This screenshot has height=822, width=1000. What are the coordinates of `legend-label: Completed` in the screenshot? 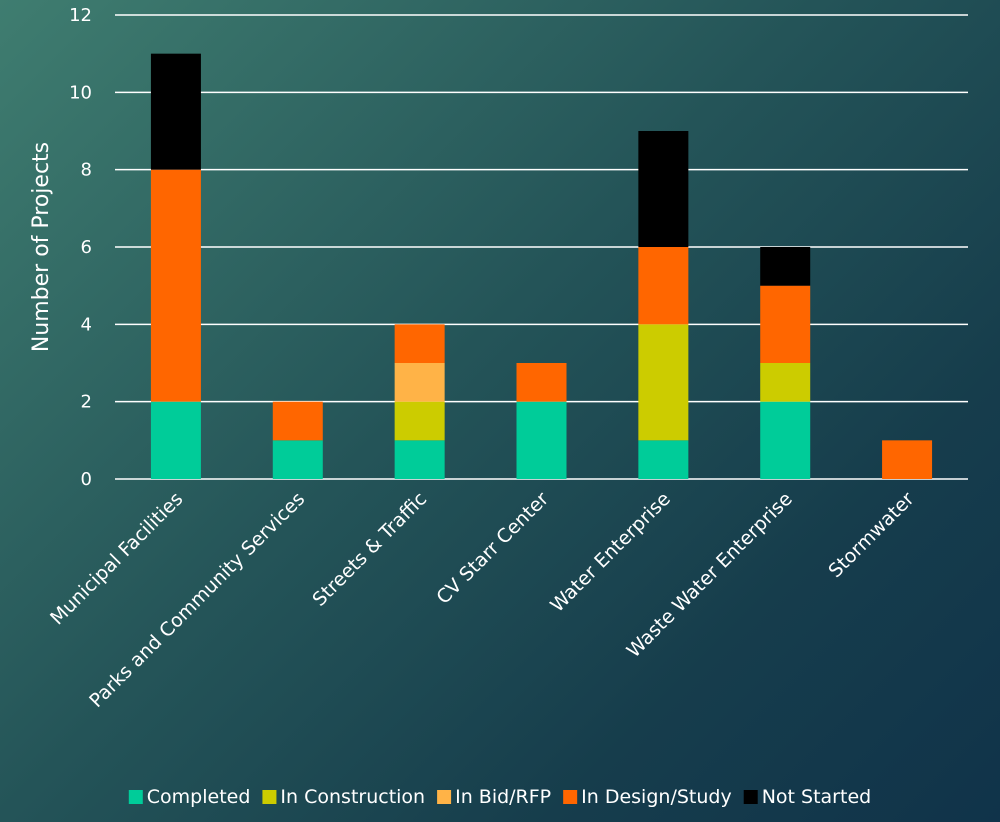 It's located at (199, 797).